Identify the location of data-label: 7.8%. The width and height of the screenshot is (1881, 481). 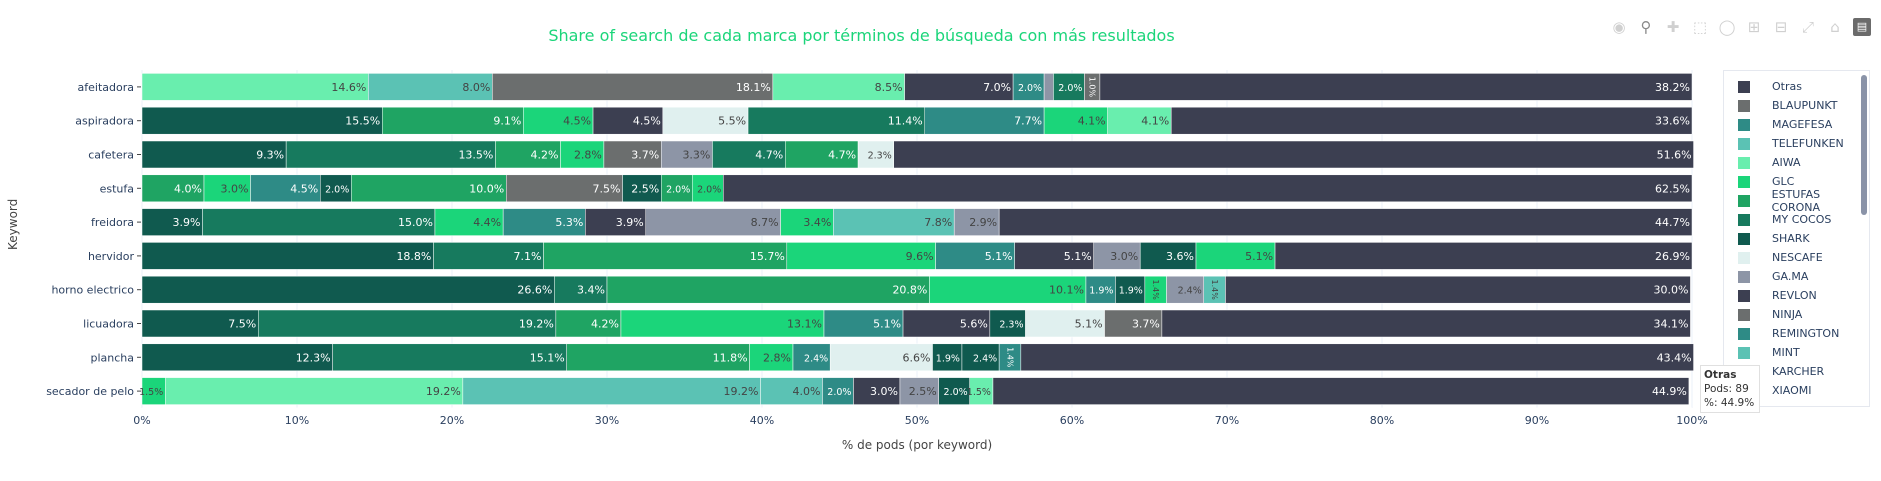
(938, 222).